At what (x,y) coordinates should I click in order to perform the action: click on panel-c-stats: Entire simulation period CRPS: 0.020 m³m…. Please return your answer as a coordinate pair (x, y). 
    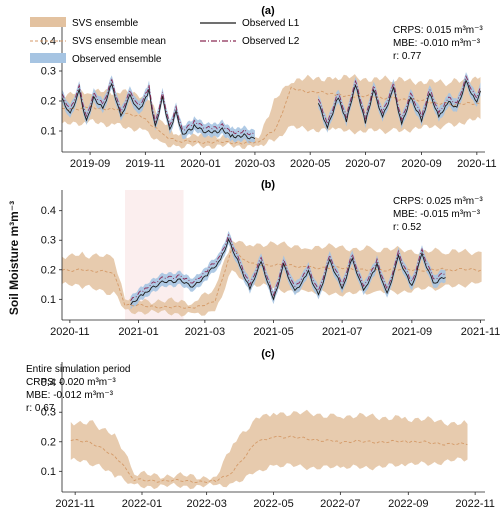
    Looking at the image, I should click on (78, 389).